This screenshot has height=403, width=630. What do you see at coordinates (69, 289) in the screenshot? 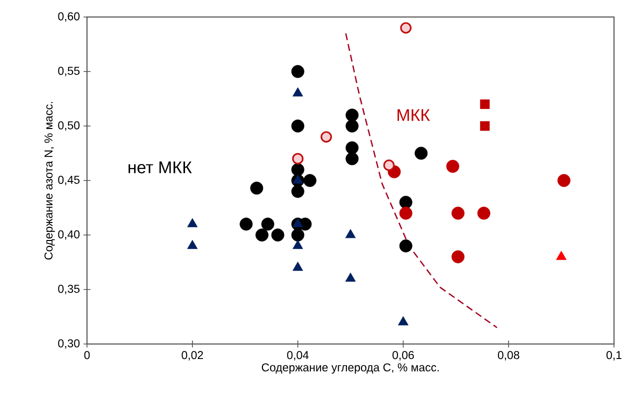
I see `y-tick-label: 0,35` at bounding box center [69, 289].